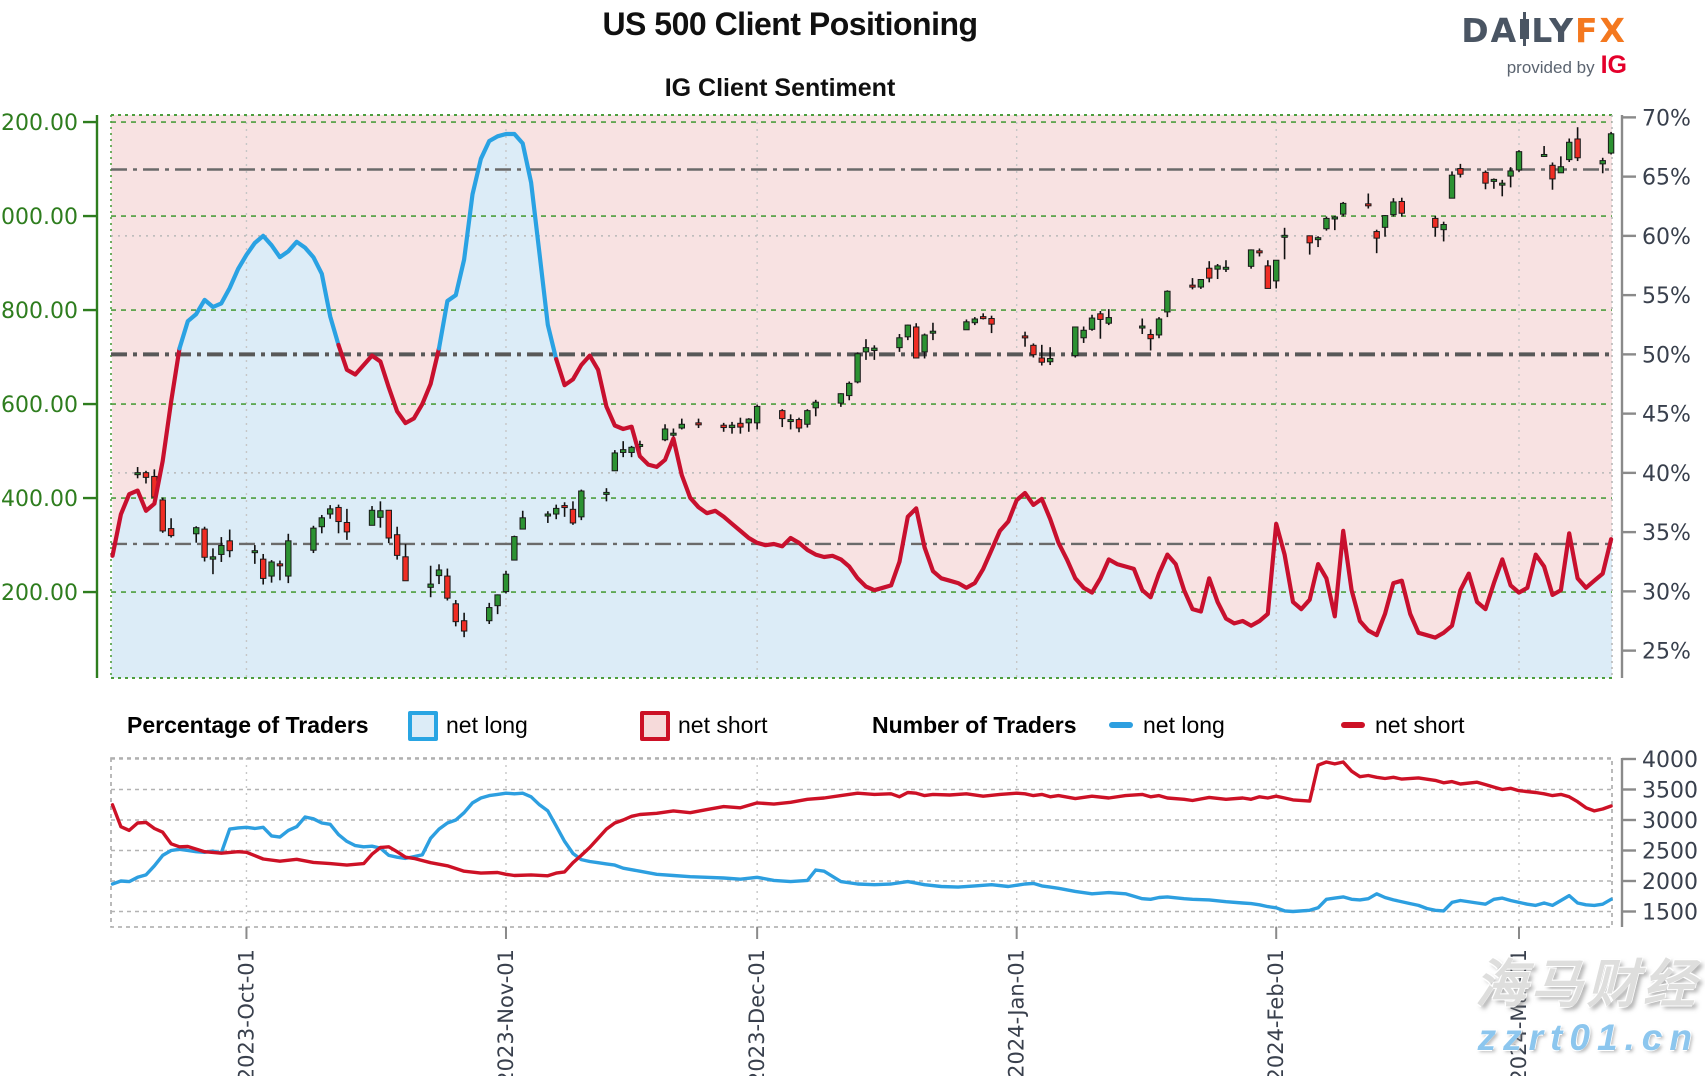 The image size is (1705, 1076). What do you see at coordinates (780, 88) in the screenshot?
I see `chart-subtitle: IG Client Sentiment` at bounding box center [780, 88].